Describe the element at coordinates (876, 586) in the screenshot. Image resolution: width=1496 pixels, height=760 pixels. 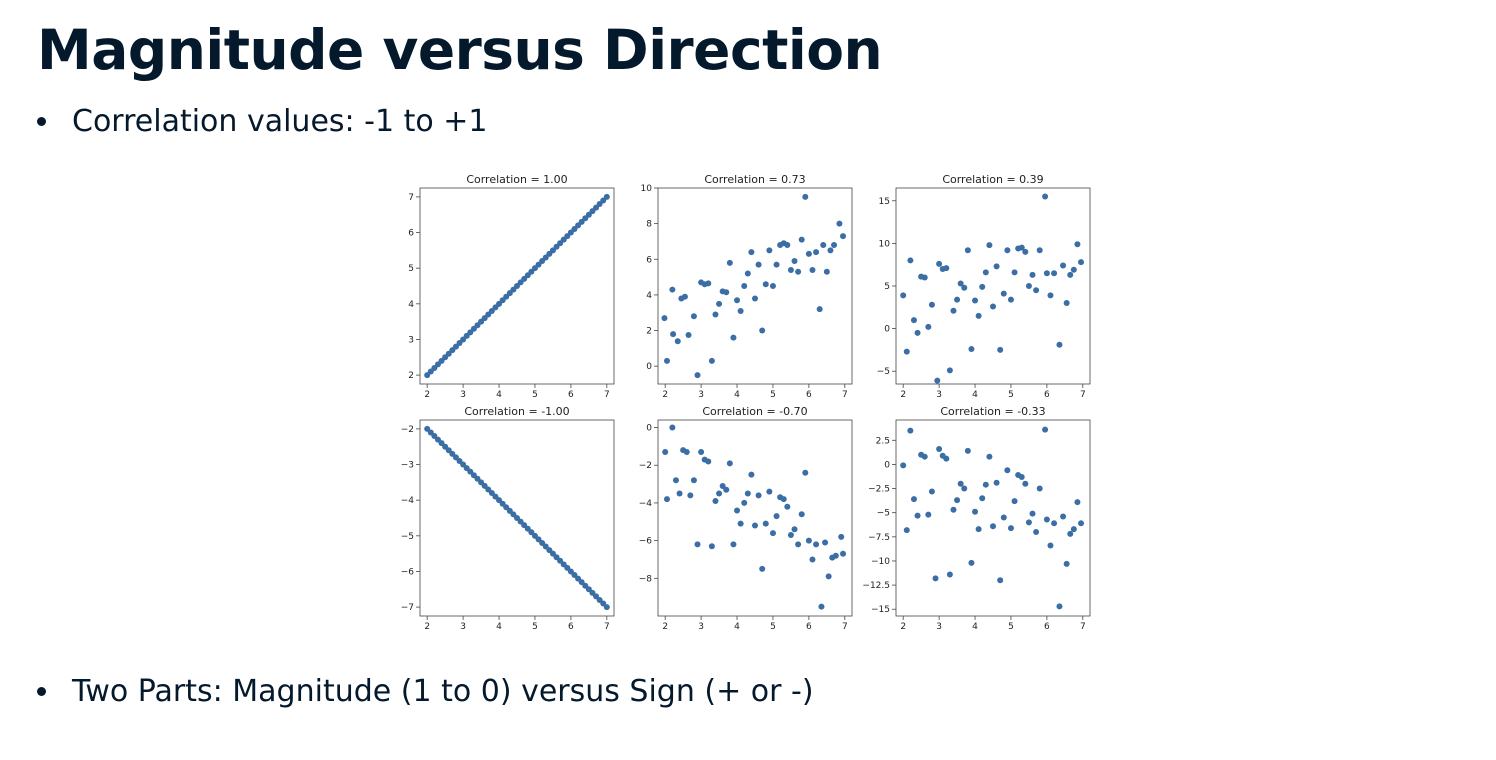
I see `y-tick-label: −12.5` at that location.